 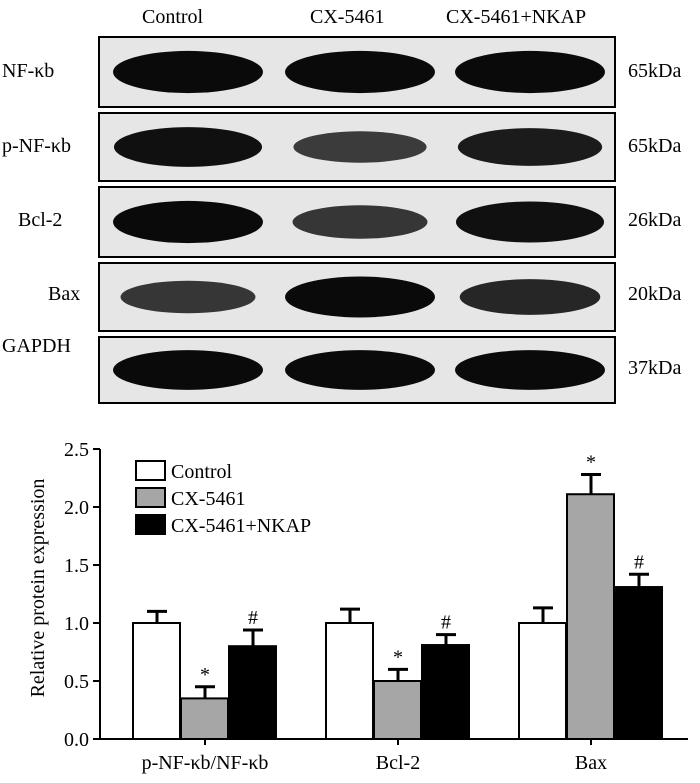 What do you see at coordinates (173, 17) in the screenshot?
I see `lane-label-control: Control` at bounding box center [173, 17].